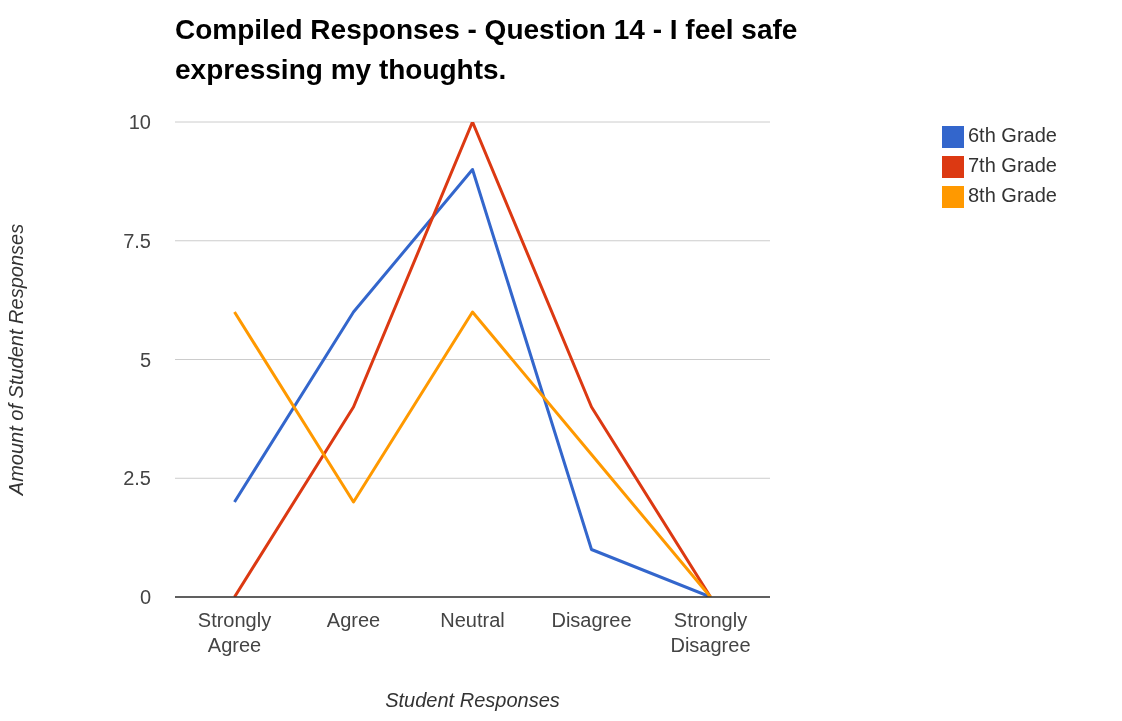 This screenshot has width=1122, height=721. What do you see at coordinates (1012, 195) in the screenshot?
I see `legend-label: 8th Grade` at bounding box center [1012, 195].